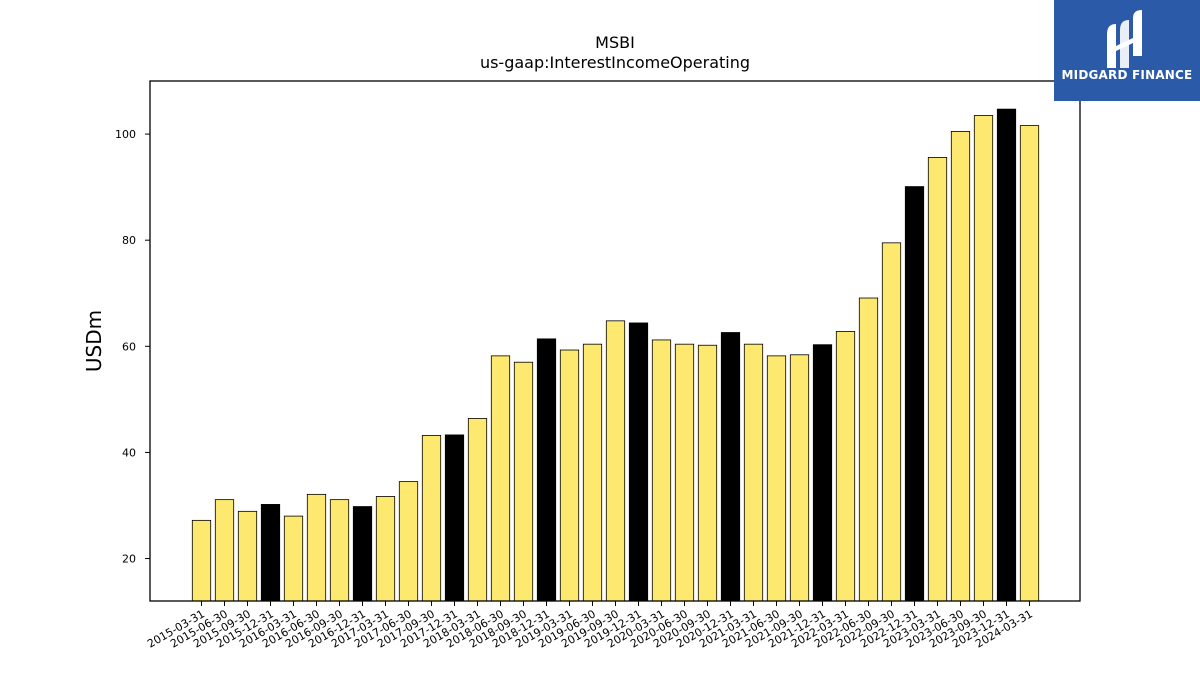 This screenshot has width=1200, height=675. Describe the element at coordinates (129, 240) in the screenshot. I see `y-tick-label: 80` at that location.